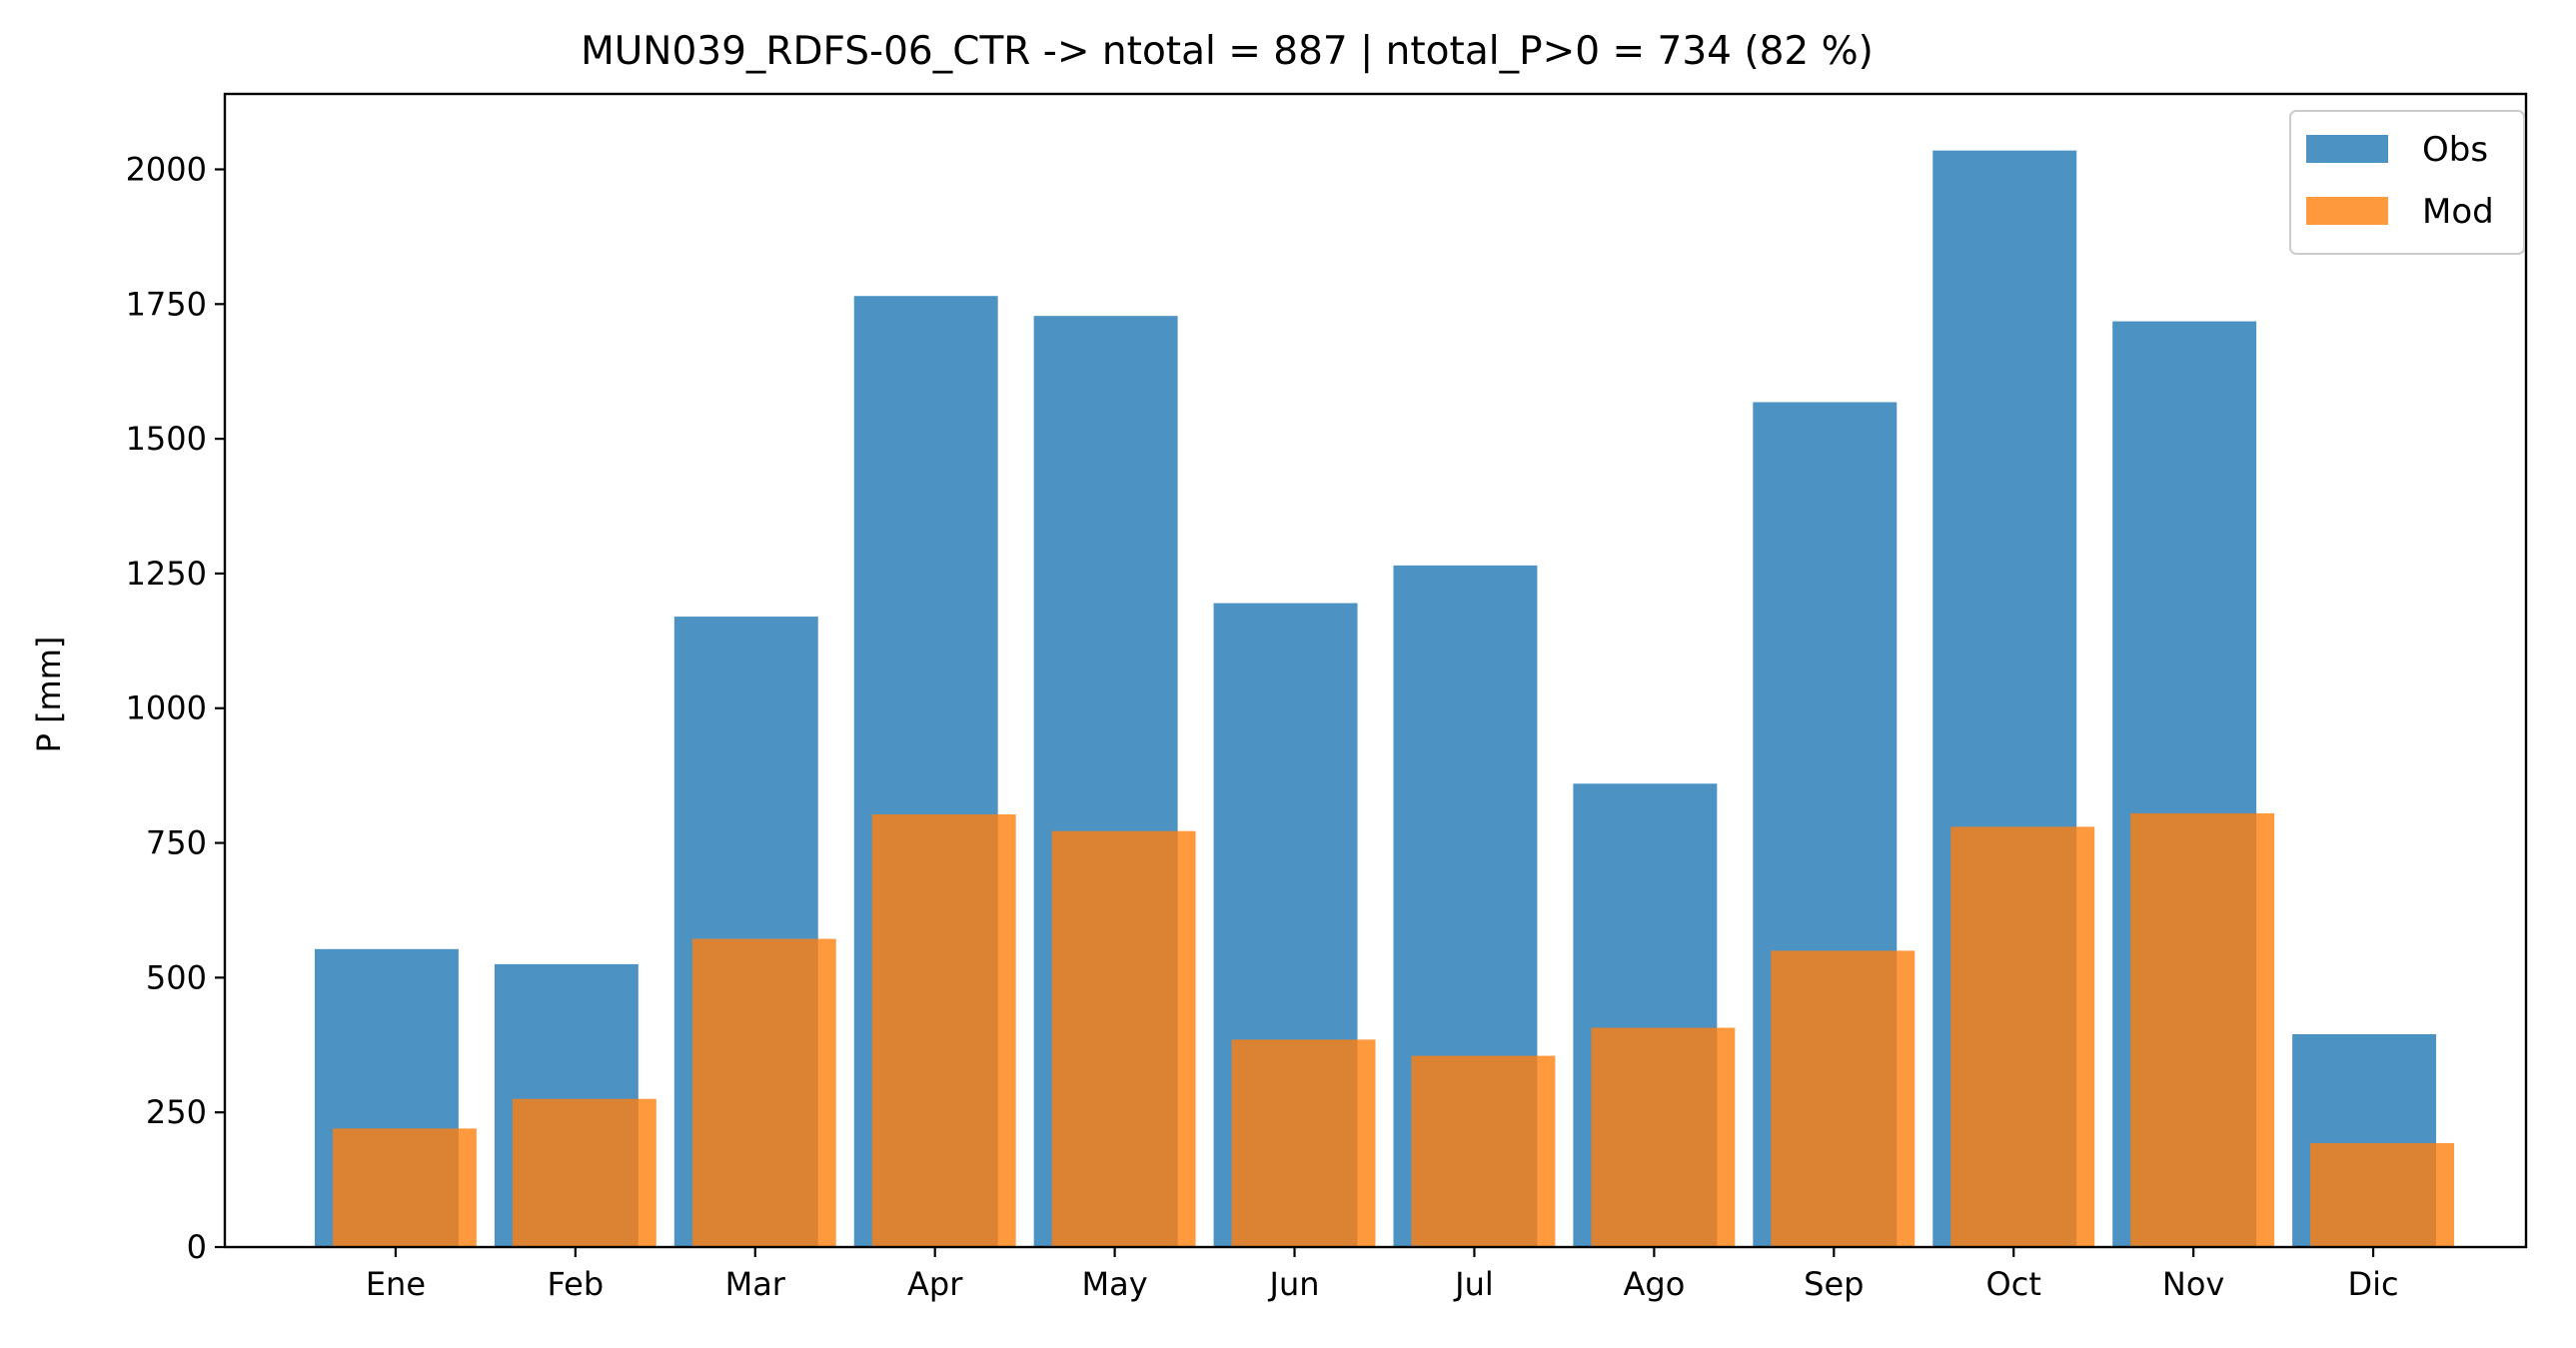 The image size is (2576, 1348). Describe the element at coordinates (1663, 1137) in the screenshot. I see `bar-mod-ago` at that location.